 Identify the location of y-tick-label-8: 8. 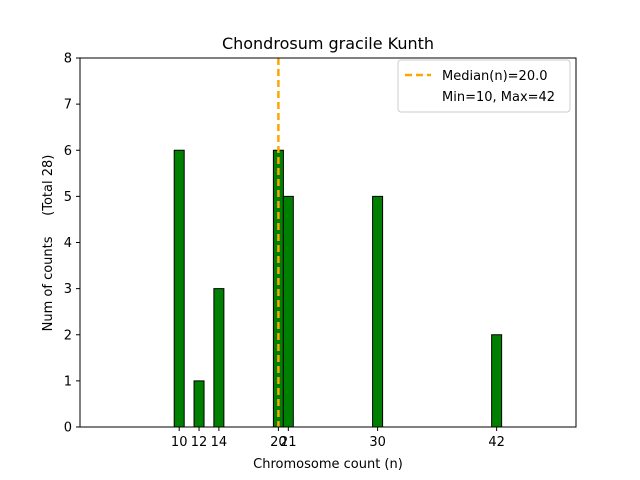
(68, 59).